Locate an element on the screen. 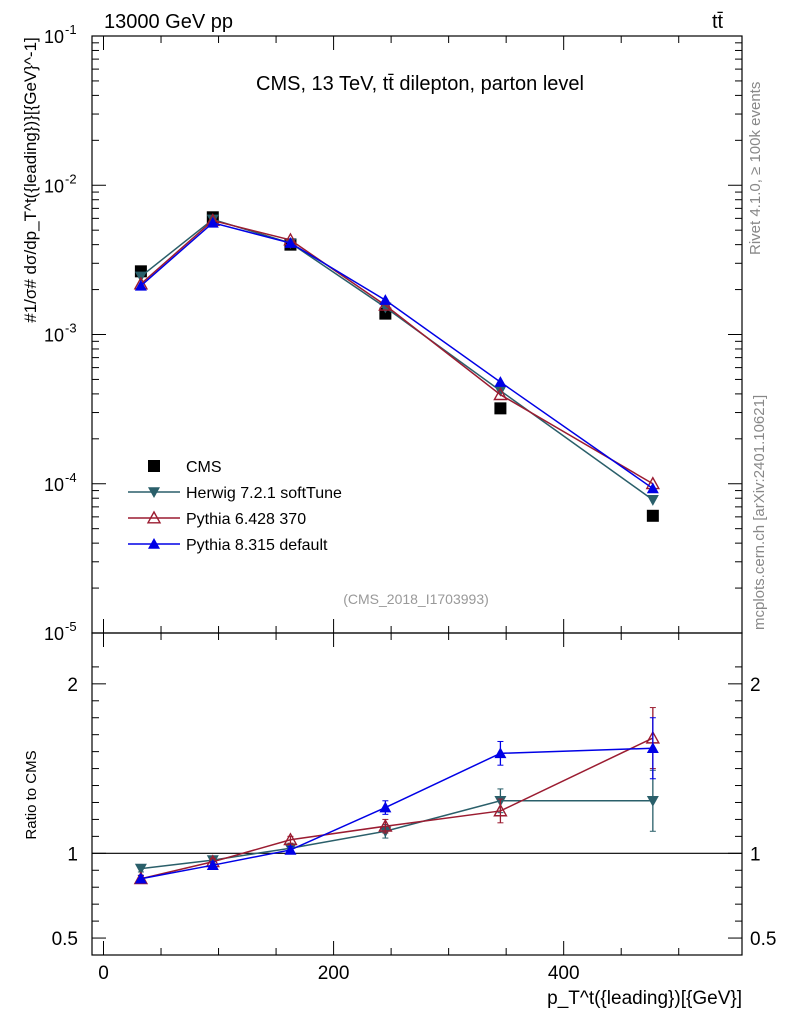 The image size is (786, 1024). chart-title: CMS, 13 TeV, tt̄ dilepton, parton level is located at coordinates (420, 84).